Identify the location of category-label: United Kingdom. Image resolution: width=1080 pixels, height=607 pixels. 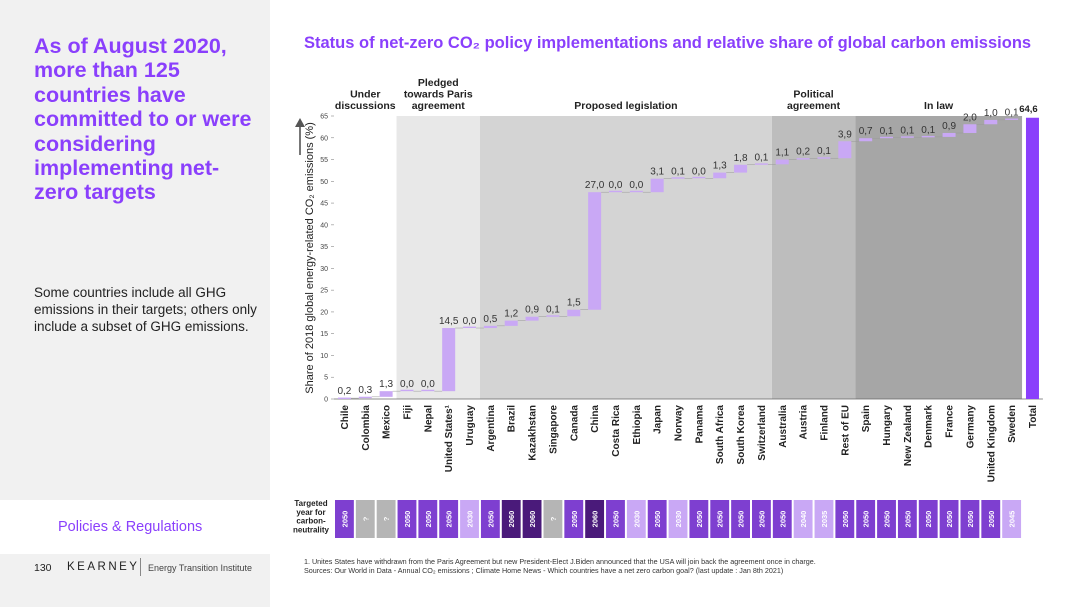
(991, 443).